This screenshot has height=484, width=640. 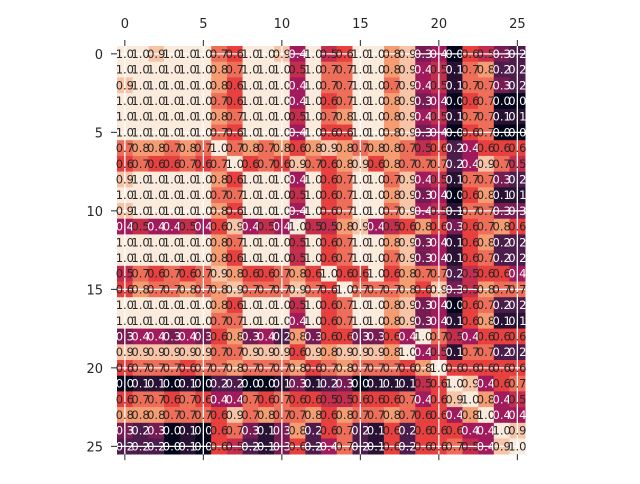 What do you see at coordinates (360, 24) in the screenshot?
I see `x-tick-label: 15` at bounding box center [360, 24].